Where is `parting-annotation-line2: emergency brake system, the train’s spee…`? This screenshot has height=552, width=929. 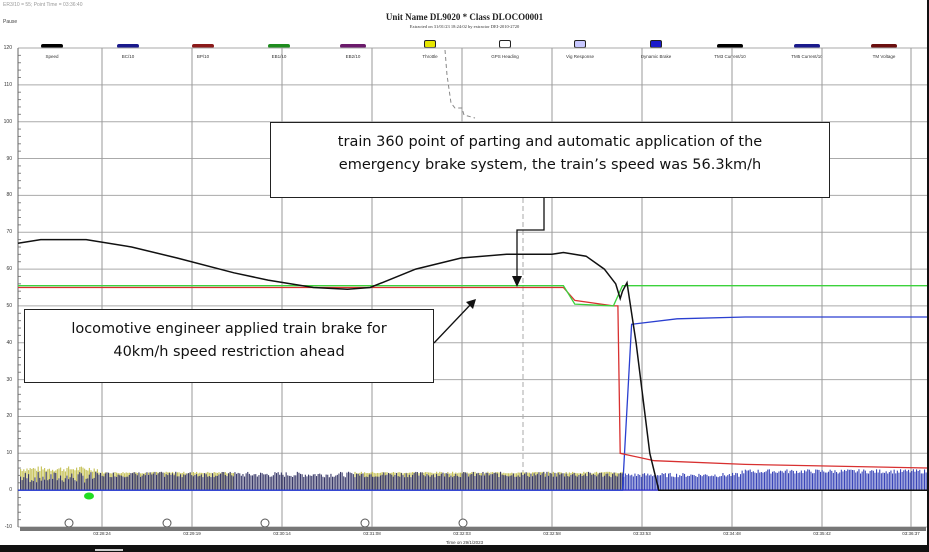 parting-annotation-line2: emergency brake system, the train’s spee… is located at coordinates (550, 165).